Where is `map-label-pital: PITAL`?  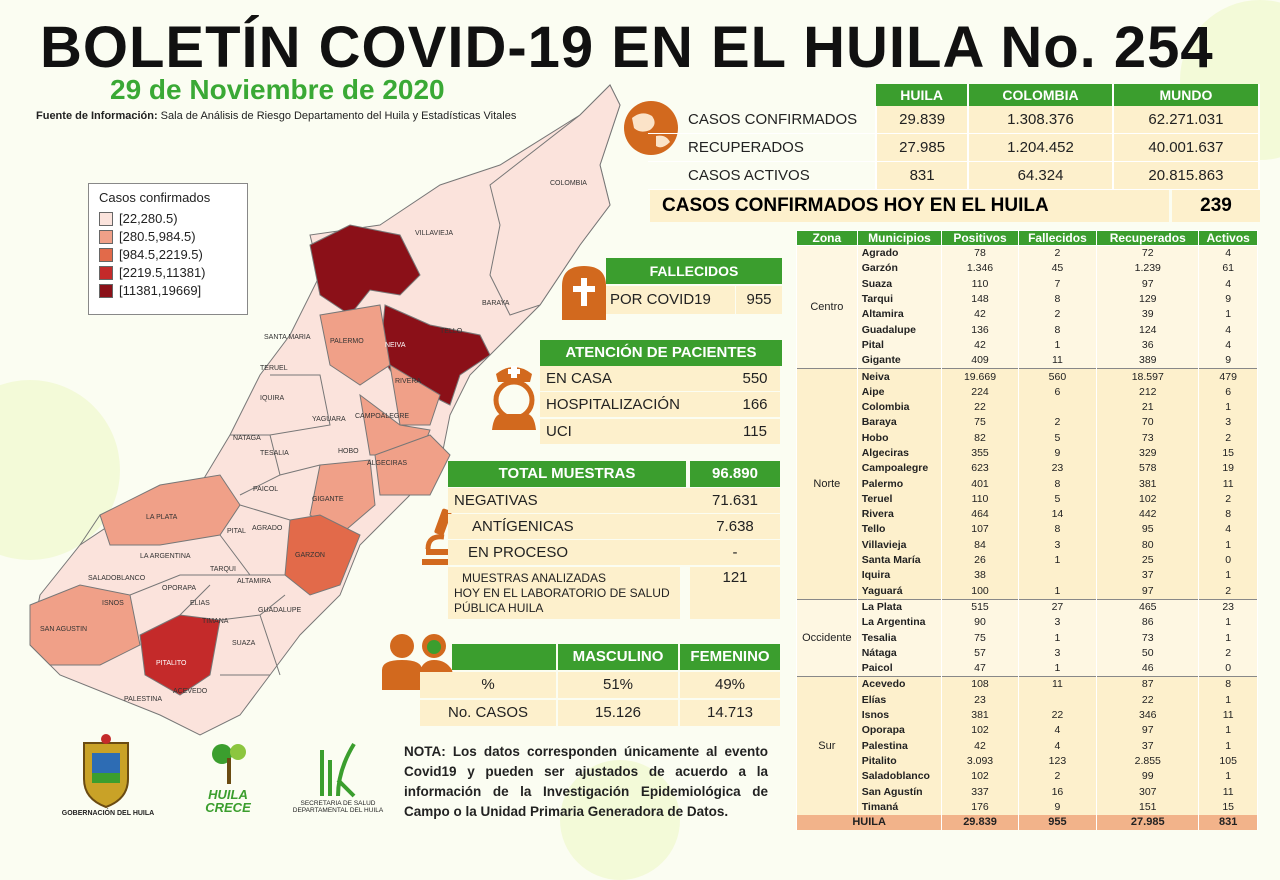
map-label-pital: PITAL is located at coordinates (236, 531).